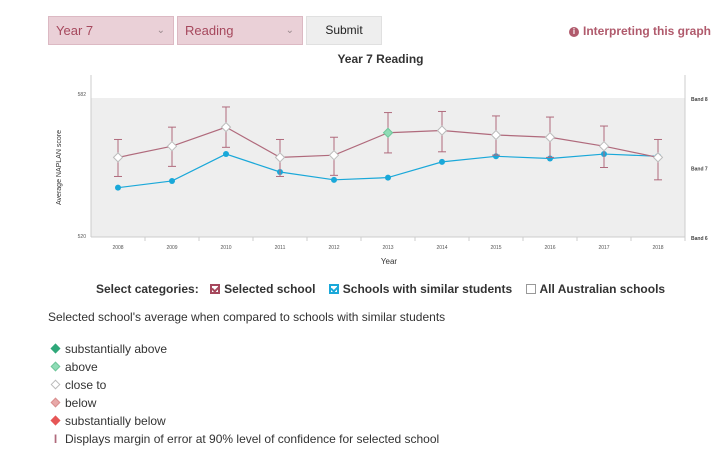  I want to click on x-tick-label: 2013, so click(387, 248).